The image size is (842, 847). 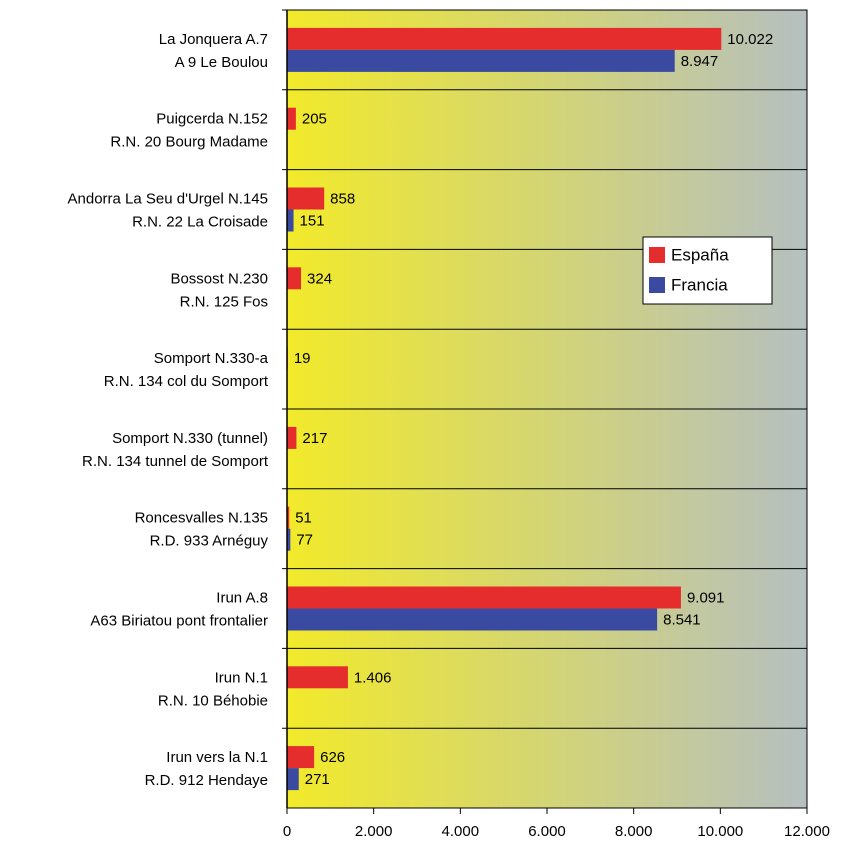 What do you see at coordinates (211, 358) in the screenshot?
I see `category-label: Somport N.330-a` at bounding box center [211, 358].